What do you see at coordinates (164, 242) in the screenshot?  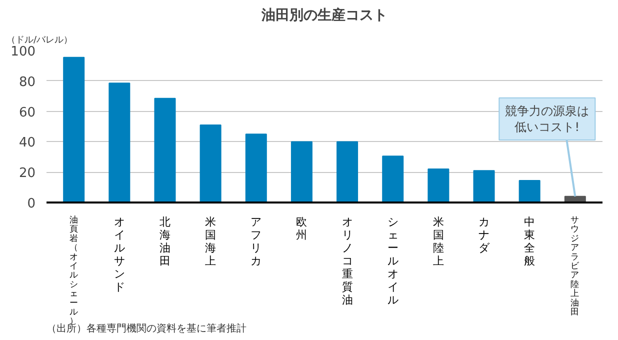 I see `x-tick-label: 北海油田` at bounding box center [164, 242].